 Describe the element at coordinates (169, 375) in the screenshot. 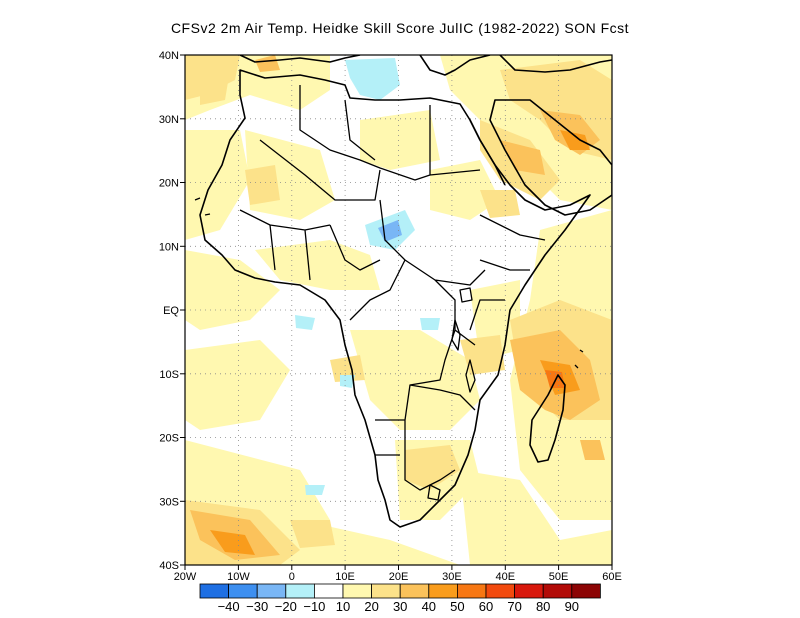

I see `lat-label: 10S` at that location.